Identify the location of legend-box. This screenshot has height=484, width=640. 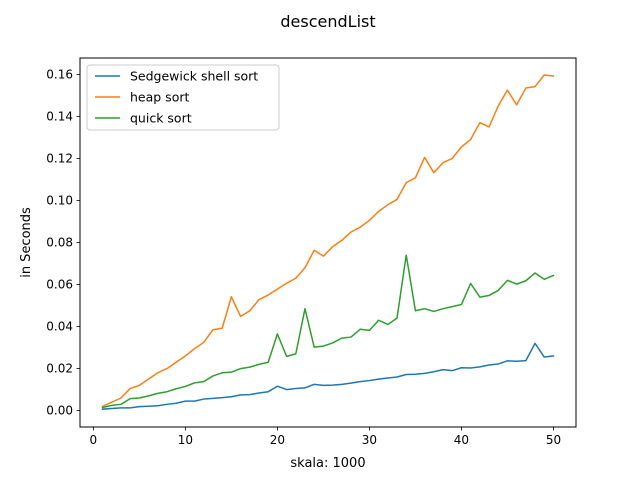
(183, 97).